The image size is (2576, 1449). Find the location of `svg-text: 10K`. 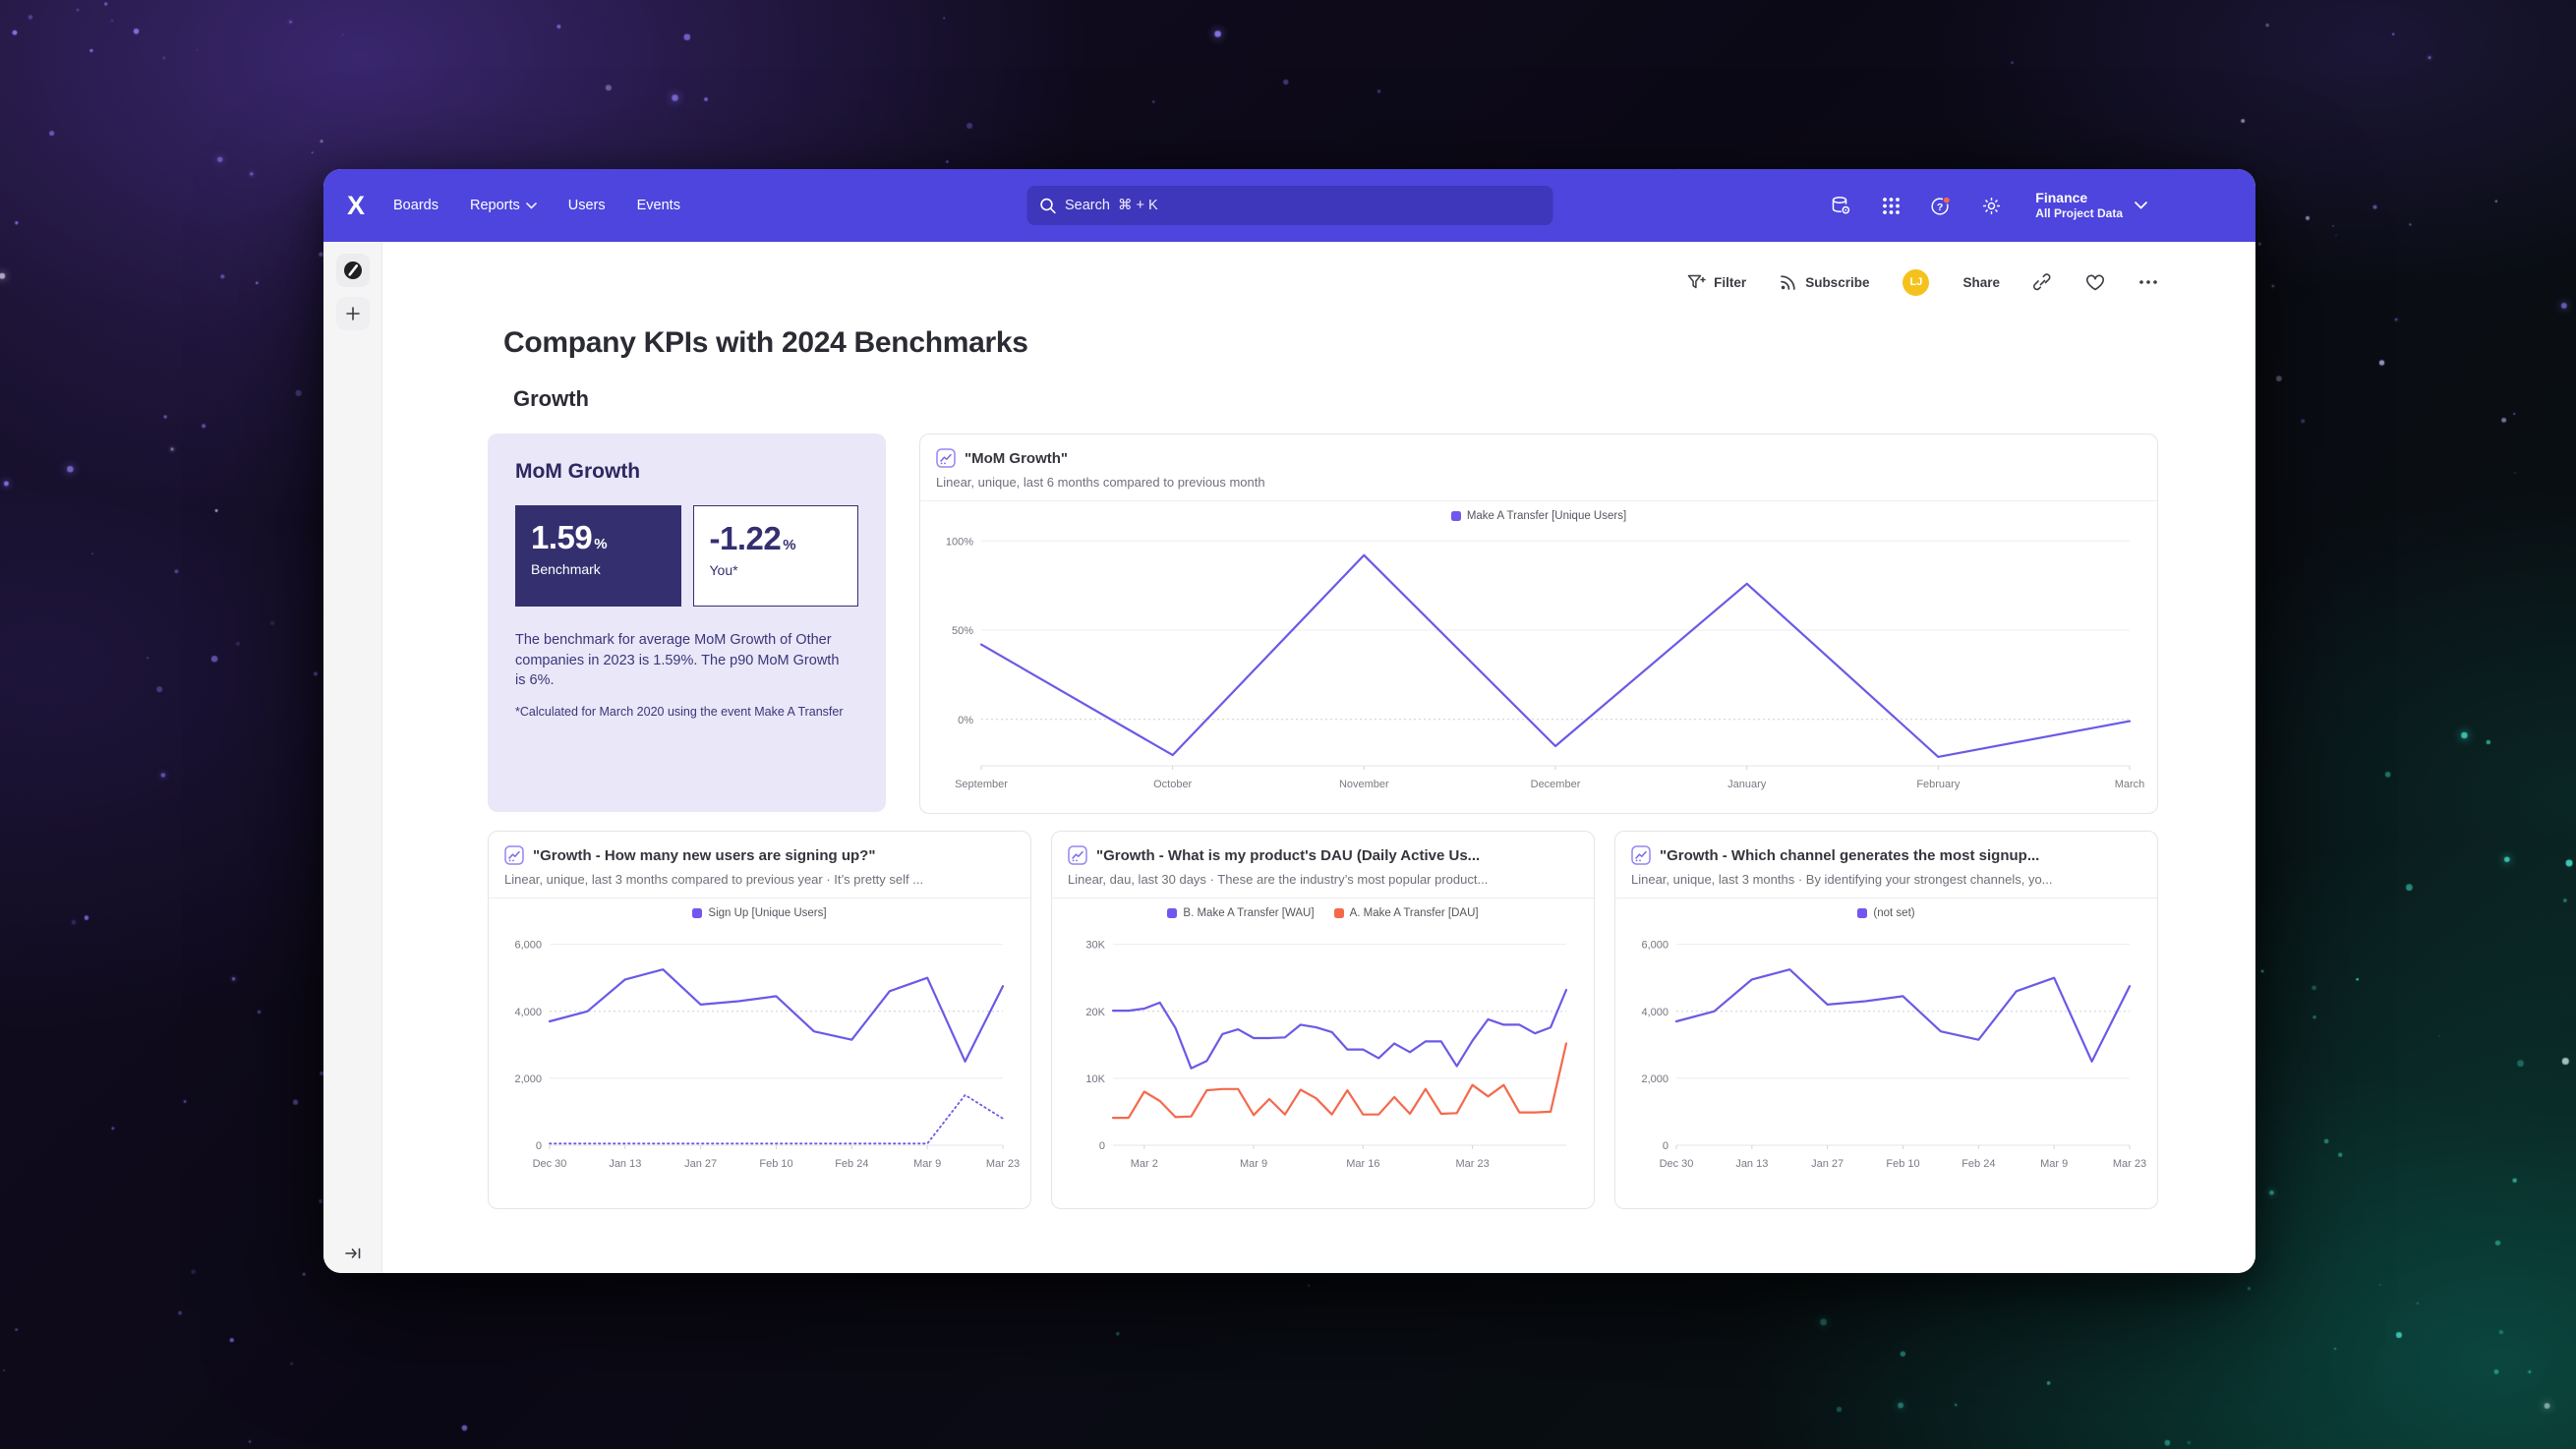

svg-text: 10K is located at coordinates (1095, 1079).